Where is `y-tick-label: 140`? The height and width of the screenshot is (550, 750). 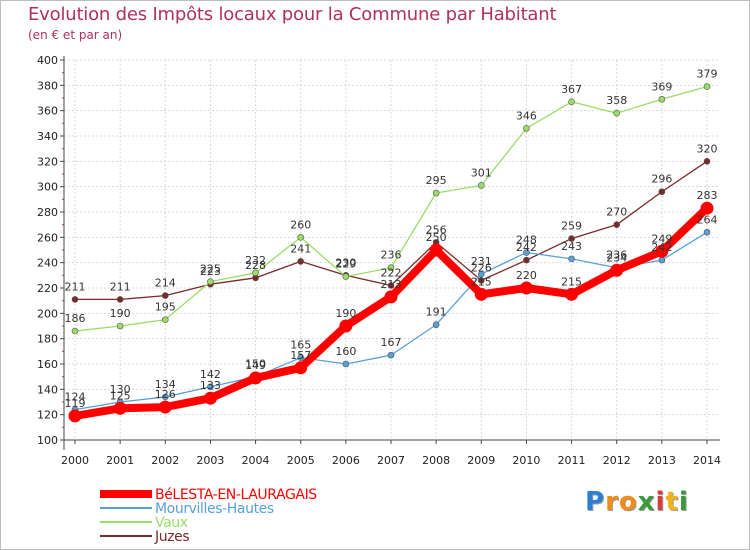
y-tick-label: 140 is located at coordinates (47, 389).